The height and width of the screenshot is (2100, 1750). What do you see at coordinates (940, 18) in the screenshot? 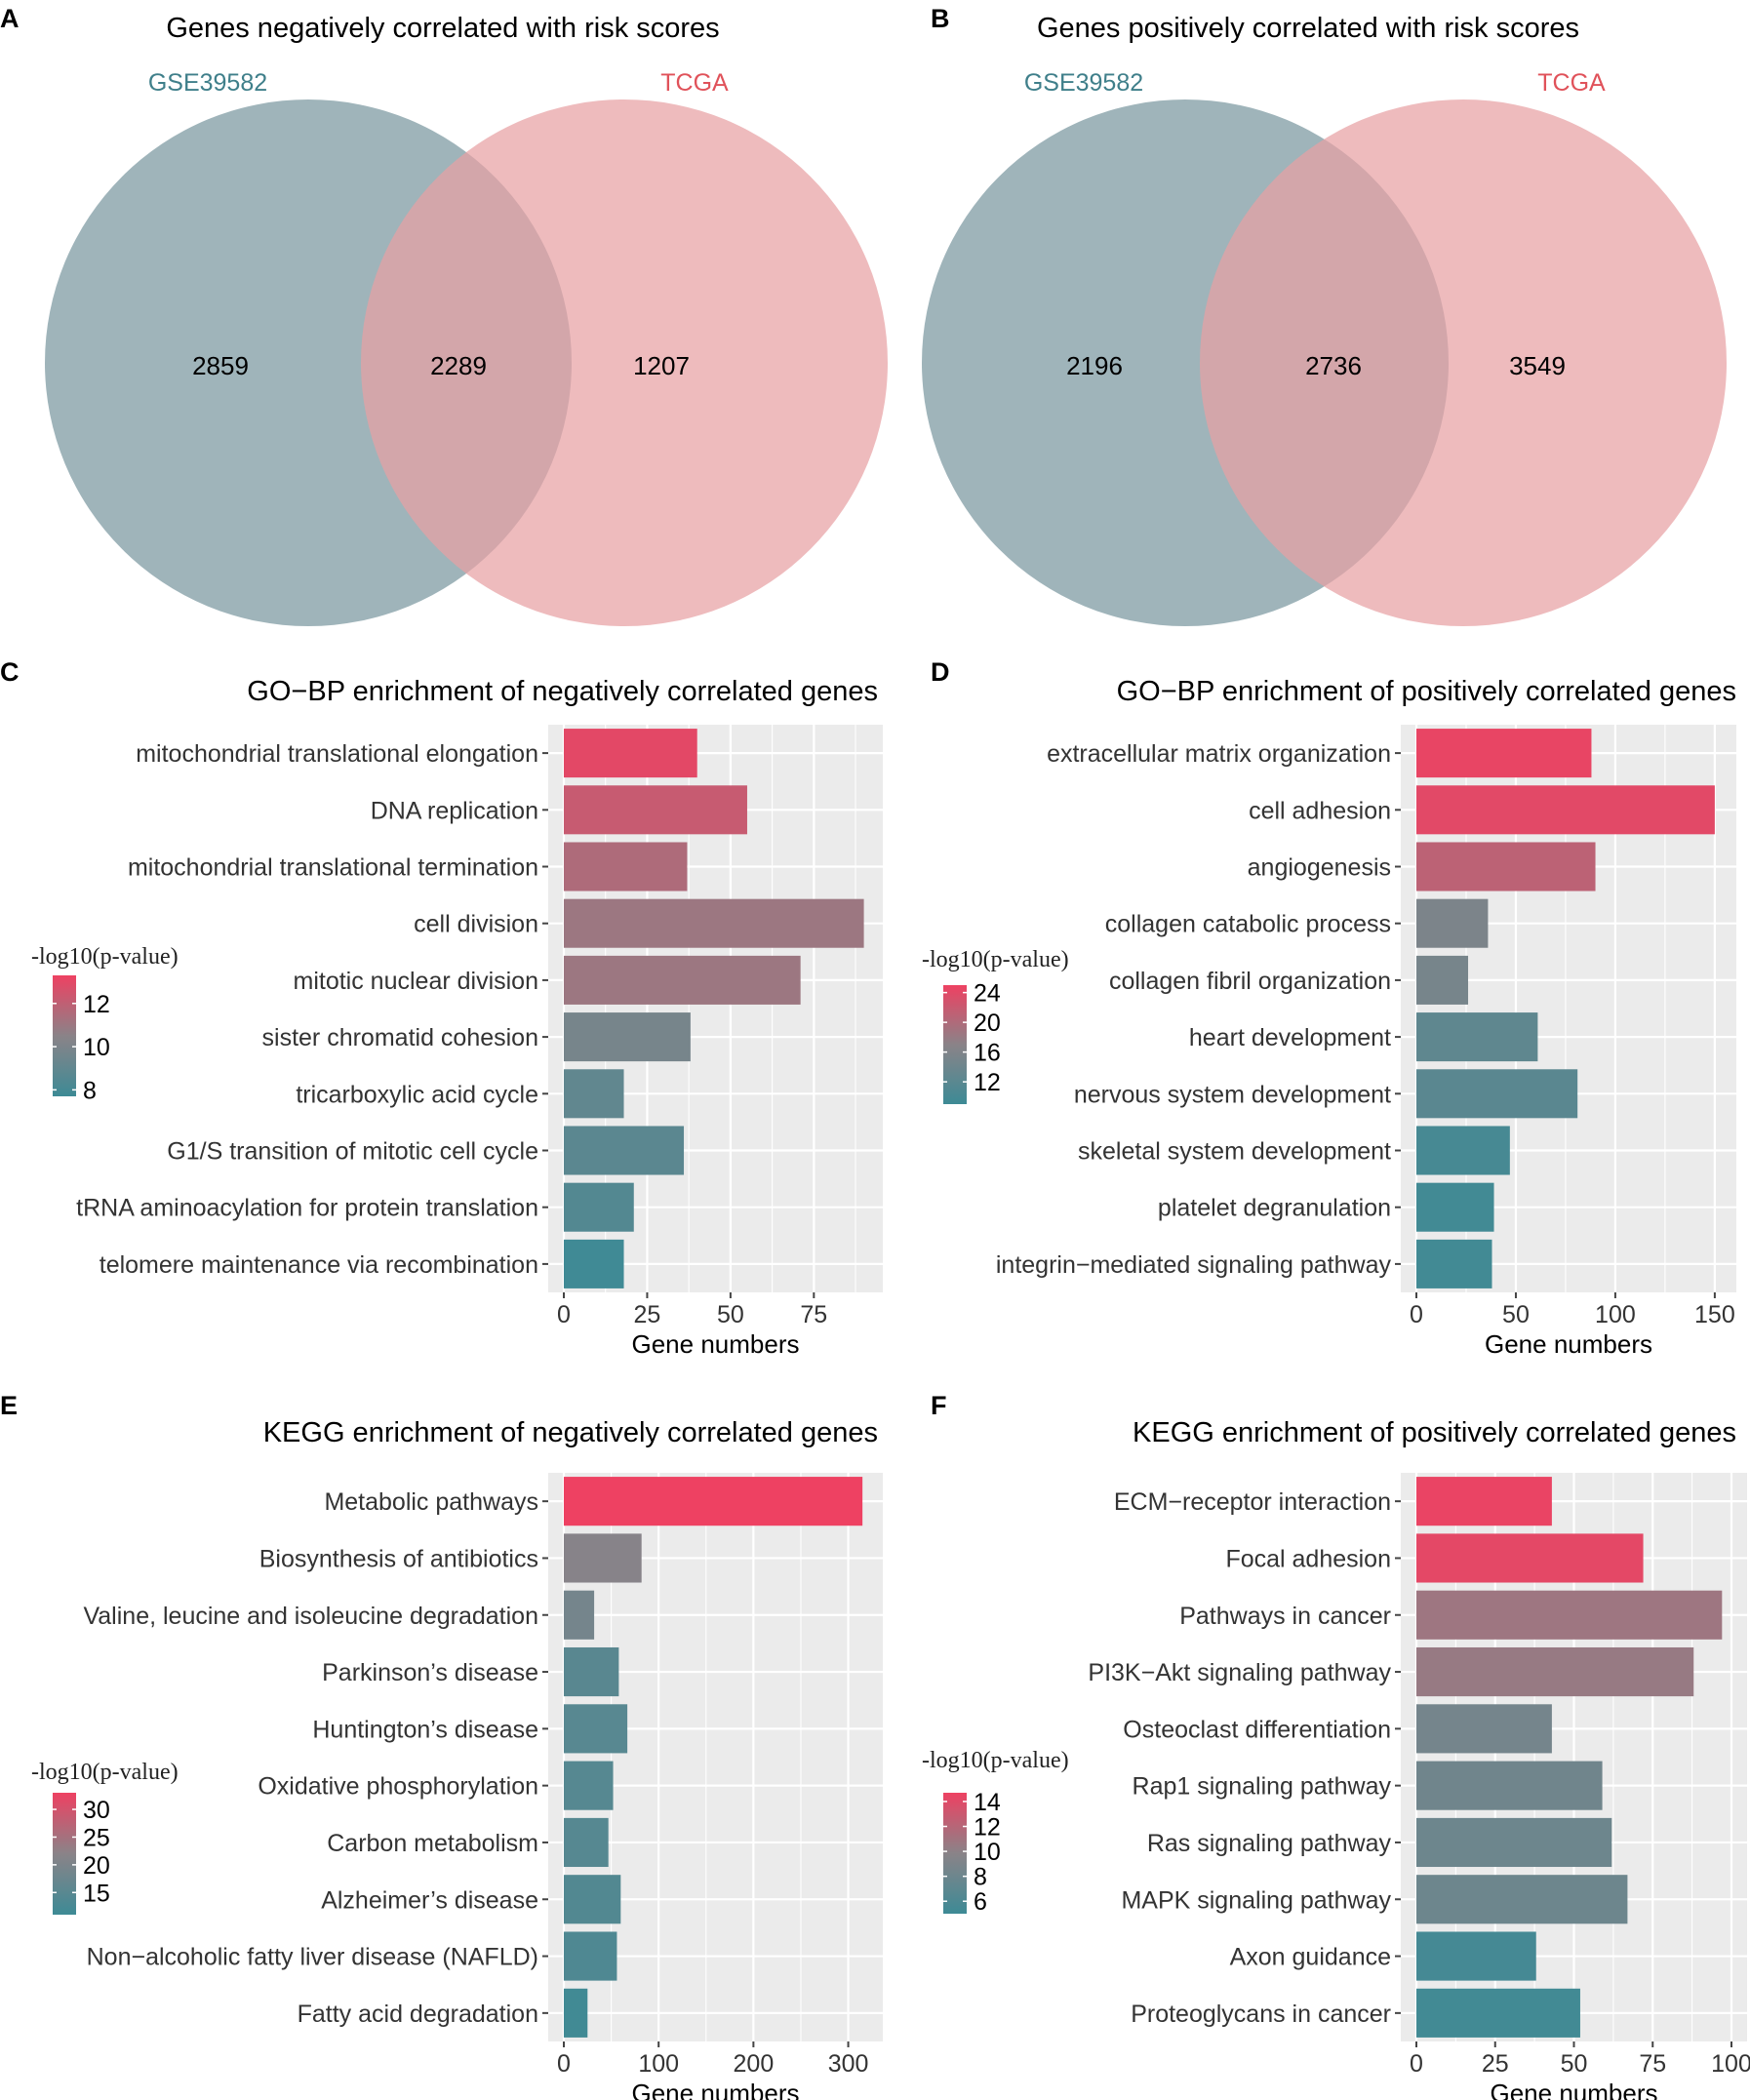
I see `panel-label-b: B` at bounding box center [940, 18].